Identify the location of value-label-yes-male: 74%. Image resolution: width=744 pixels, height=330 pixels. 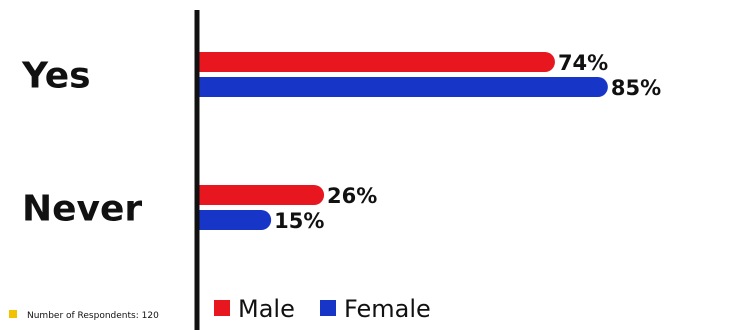
(583, 63).